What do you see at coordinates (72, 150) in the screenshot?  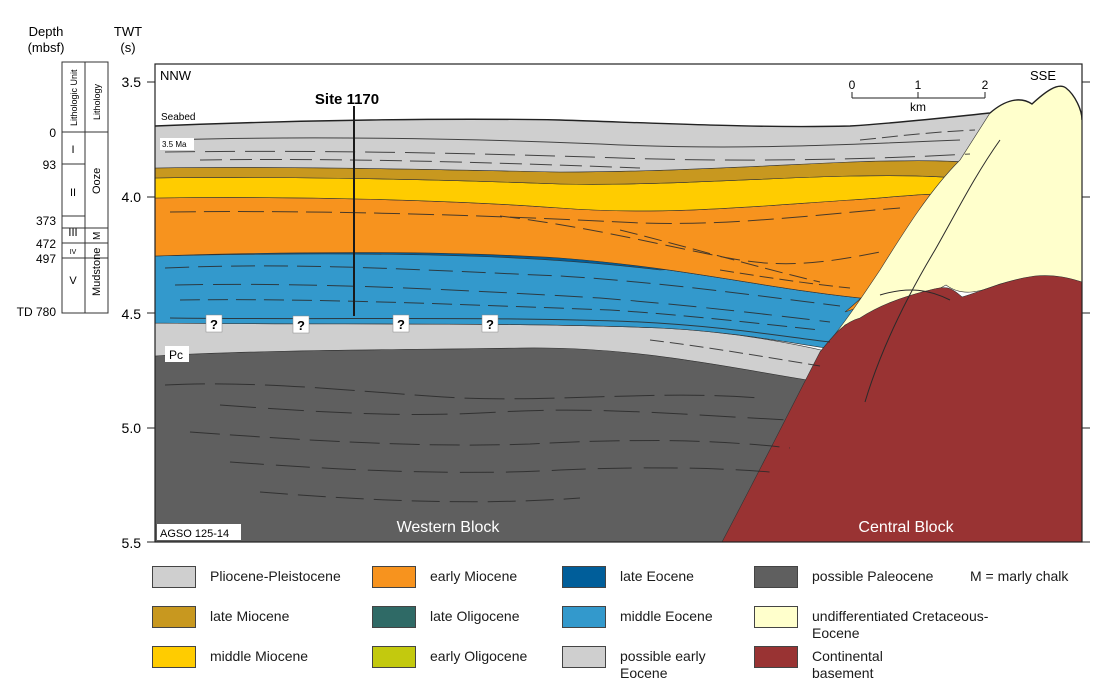 I see `unit-label: I` at bounding box center [72, 150].